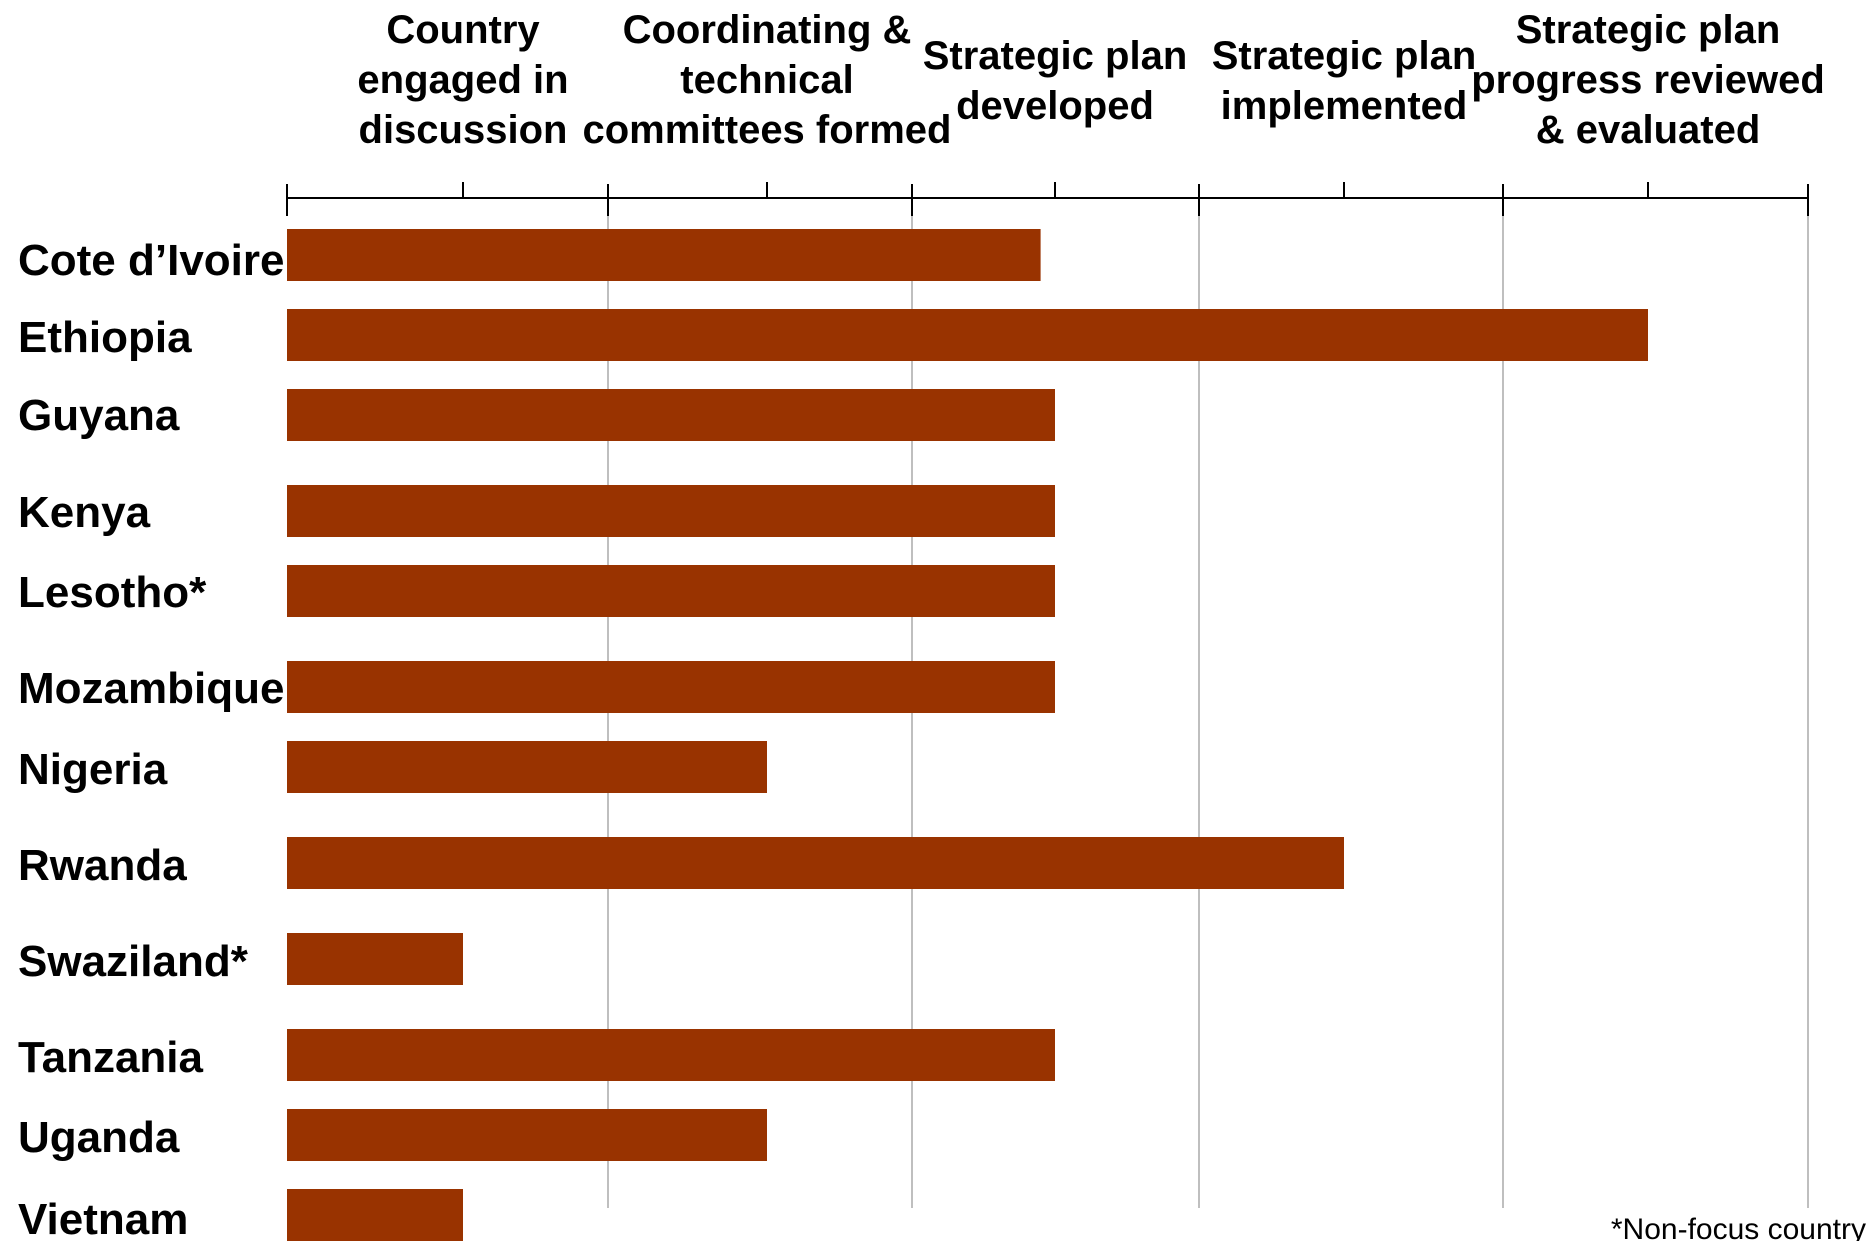 Image resolution: width=1871 pixels, height=1246 pixels. Describe the element at coordinates (99, 1137) in the screenshot. I see `country-label: Uganda` at that location.